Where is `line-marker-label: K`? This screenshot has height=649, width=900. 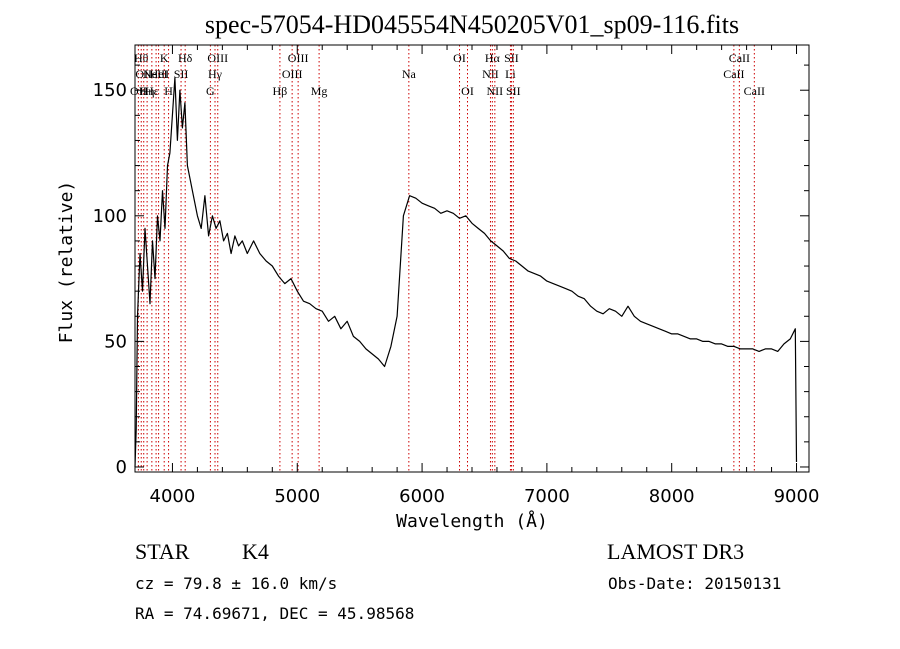 line-marker-label: K is located at coordinates (164, 58).